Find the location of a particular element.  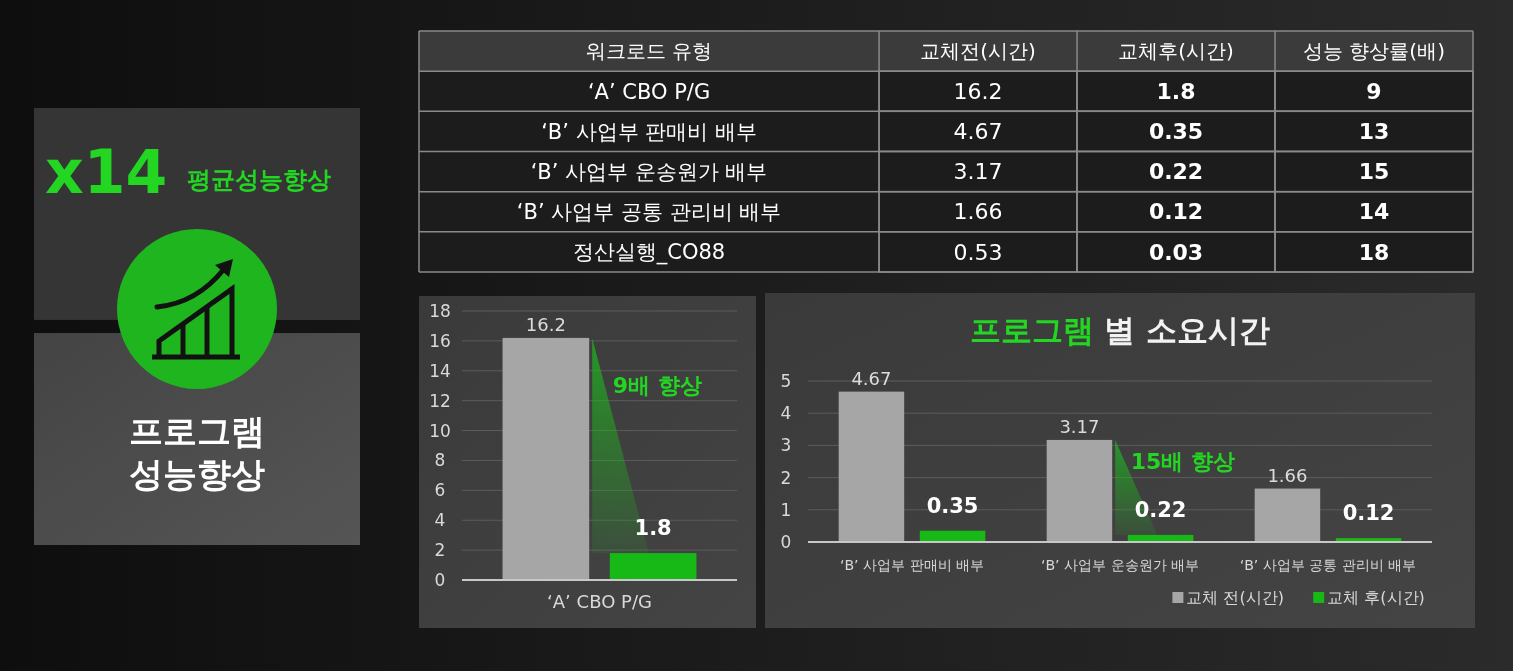

data-label: 0.03 is located at coordinates (1176, 252).